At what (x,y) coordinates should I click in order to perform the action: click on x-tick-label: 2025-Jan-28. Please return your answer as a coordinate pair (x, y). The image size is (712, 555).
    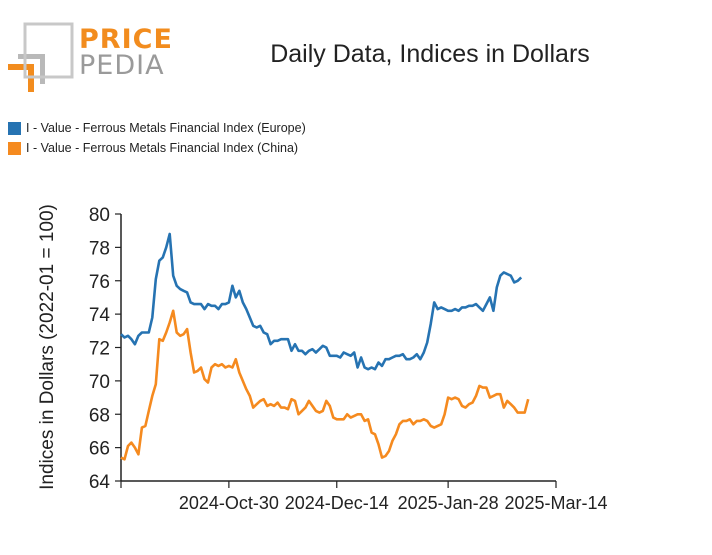
    Looking at the image, I should click on (448, 503).